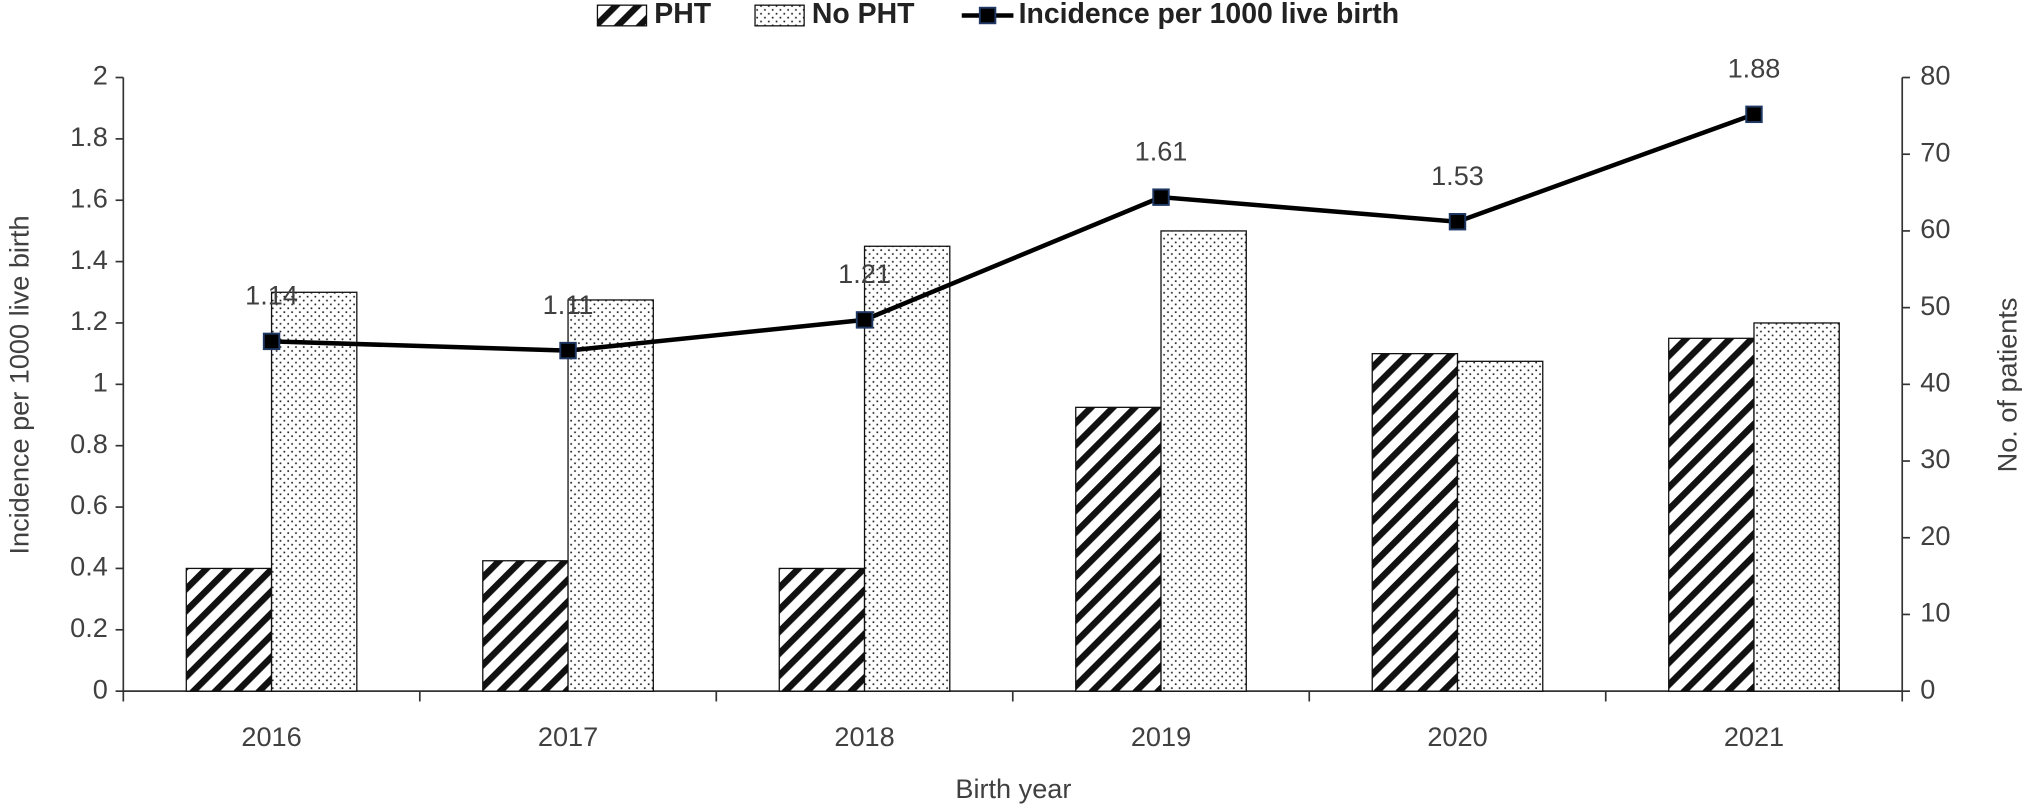 The height and width of the screenshot is (810, 2032). What do you see at coordinates (89, 566) in the screenshot?
I see `y-tick-label: 0.4` at bounding box center [89, 566].